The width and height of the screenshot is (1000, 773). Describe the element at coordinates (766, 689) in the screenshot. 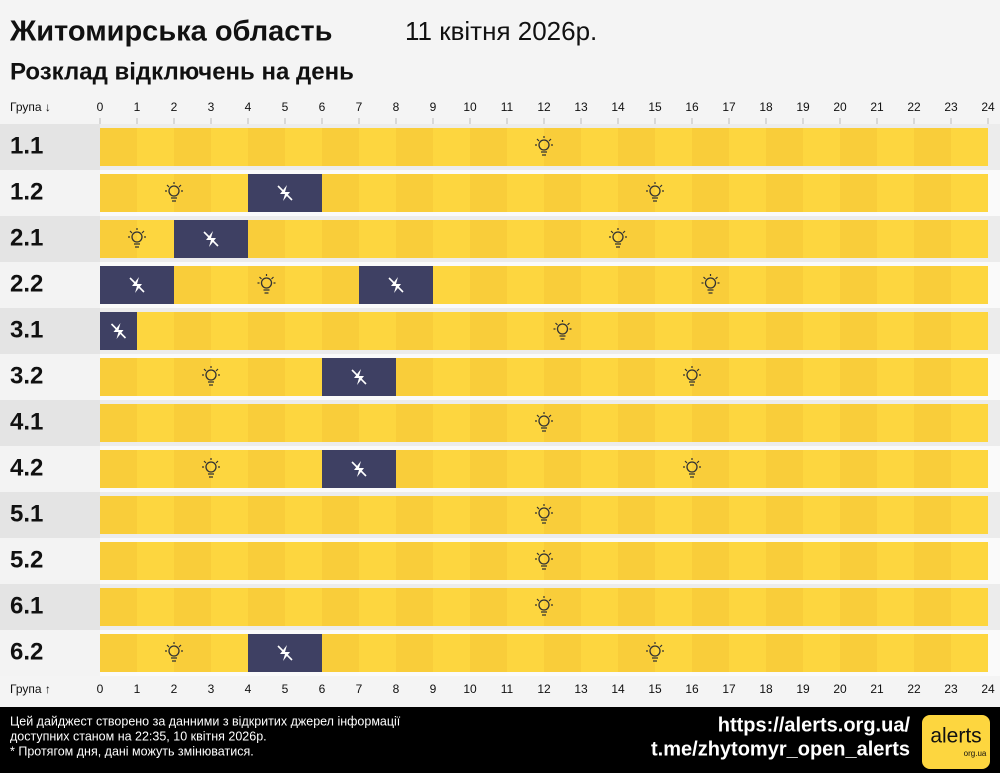

I see `x-tick-label: 18` at that location.